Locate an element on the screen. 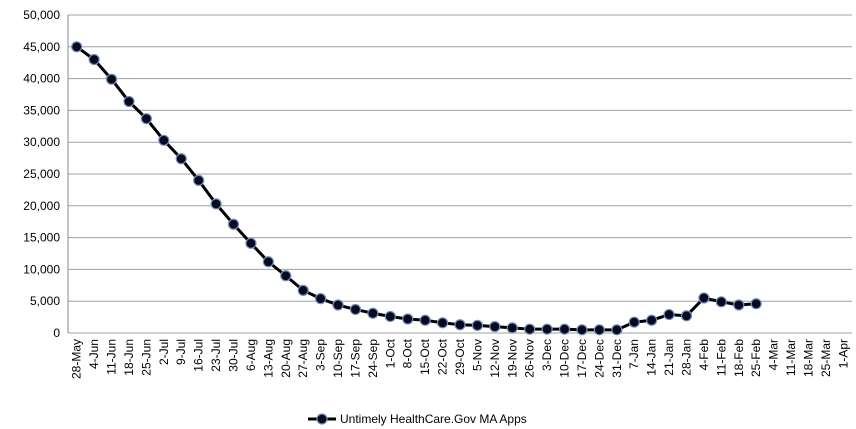 The width and height of the screenshot is (856, 429). x-tick-label: 28-Jan is located at coordinates (686, 357).